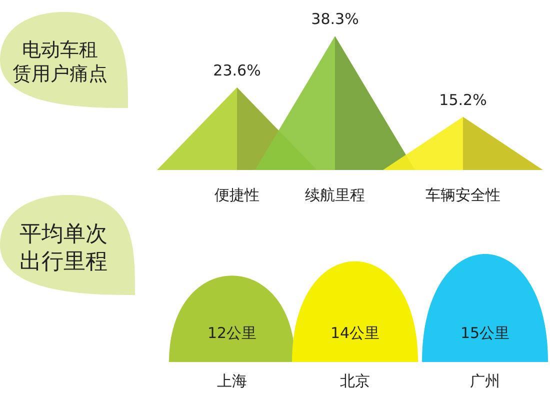  I want to click on data-label: 15公里, so click(485, 333).